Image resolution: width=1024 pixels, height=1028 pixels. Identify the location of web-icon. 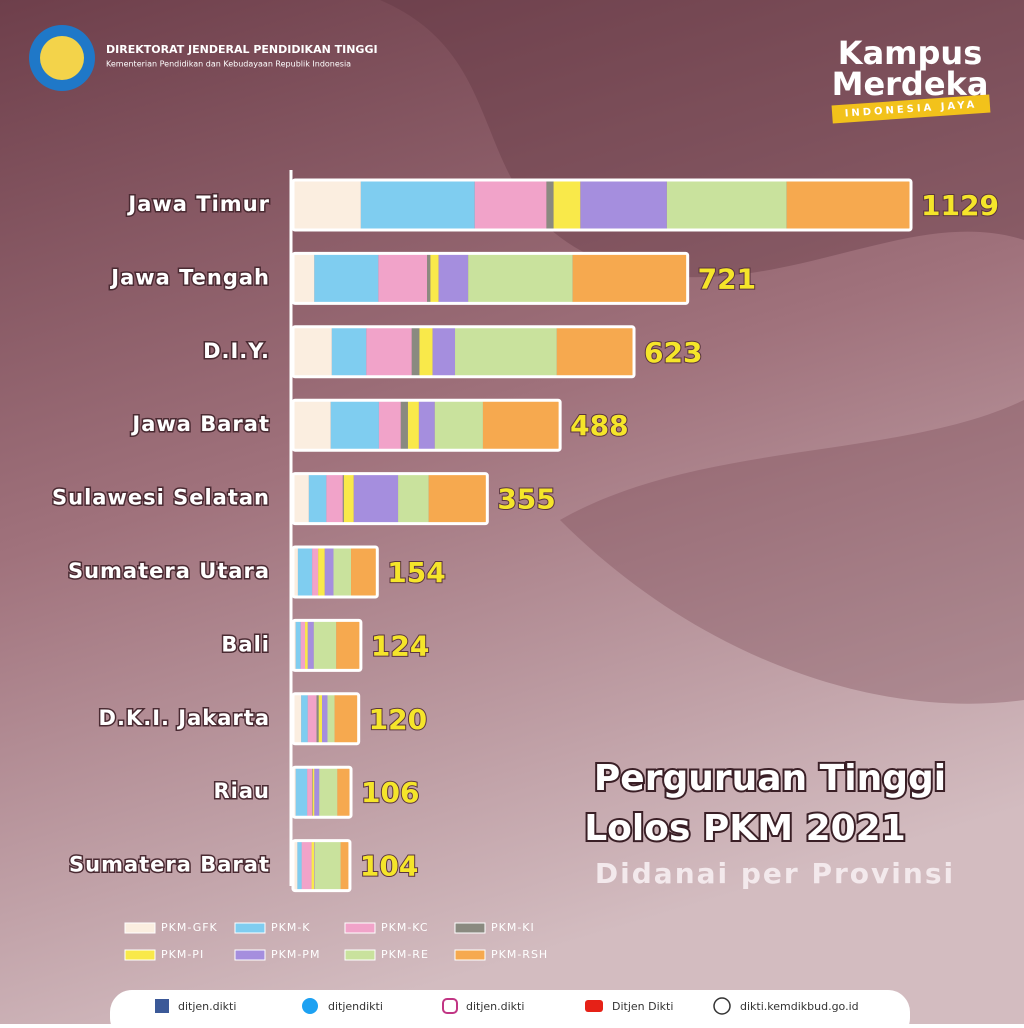
(722, 1006).